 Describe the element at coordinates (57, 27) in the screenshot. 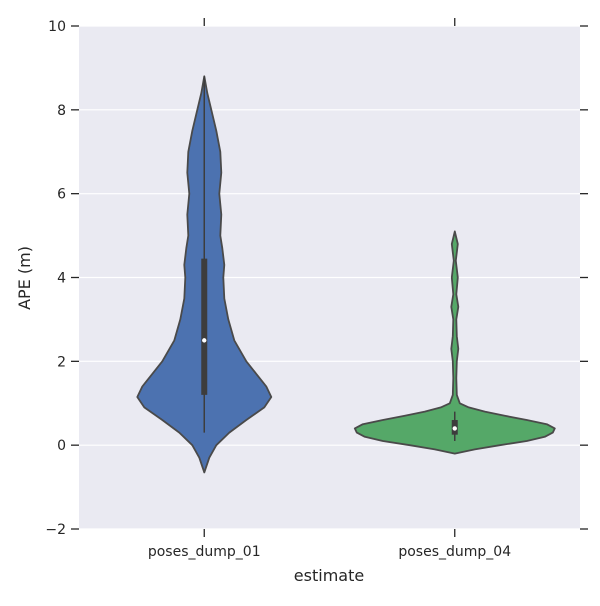

I see `y-tick-label: 10` at that location.